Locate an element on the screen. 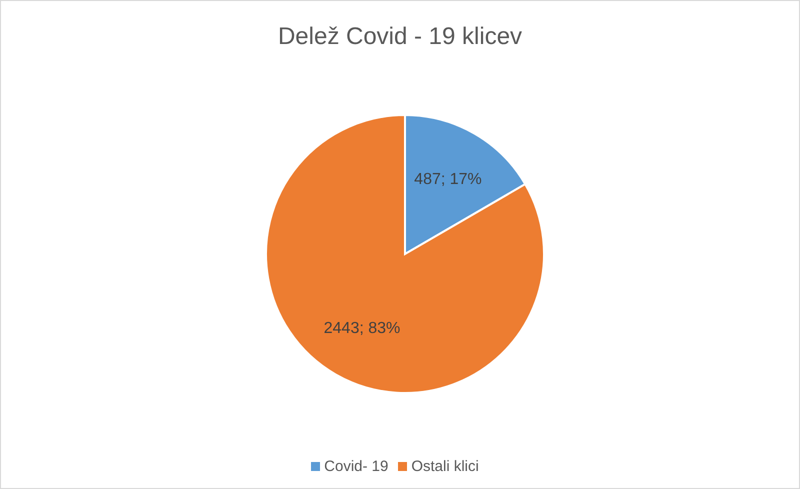  legend-label: Covid- 19 is located at coordinates (356, 466).